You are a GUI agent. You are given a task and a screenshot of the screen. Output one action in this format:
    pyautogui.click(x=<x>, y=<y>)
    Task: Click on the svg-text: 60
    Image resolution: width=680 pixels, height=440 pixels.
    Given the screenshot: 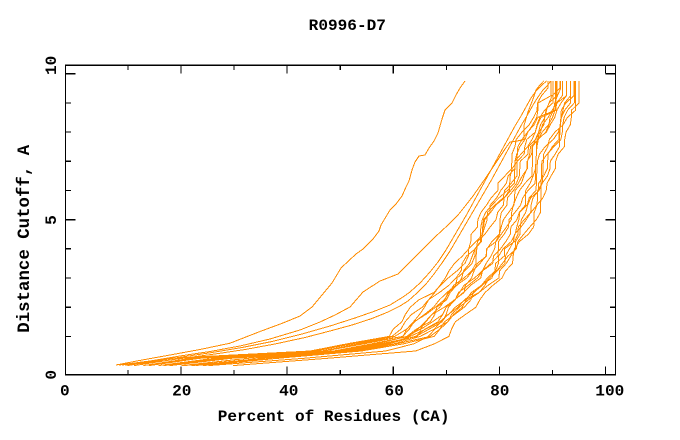 What is the action you would take?
    pyautogui.click(x=394, y=392)
    